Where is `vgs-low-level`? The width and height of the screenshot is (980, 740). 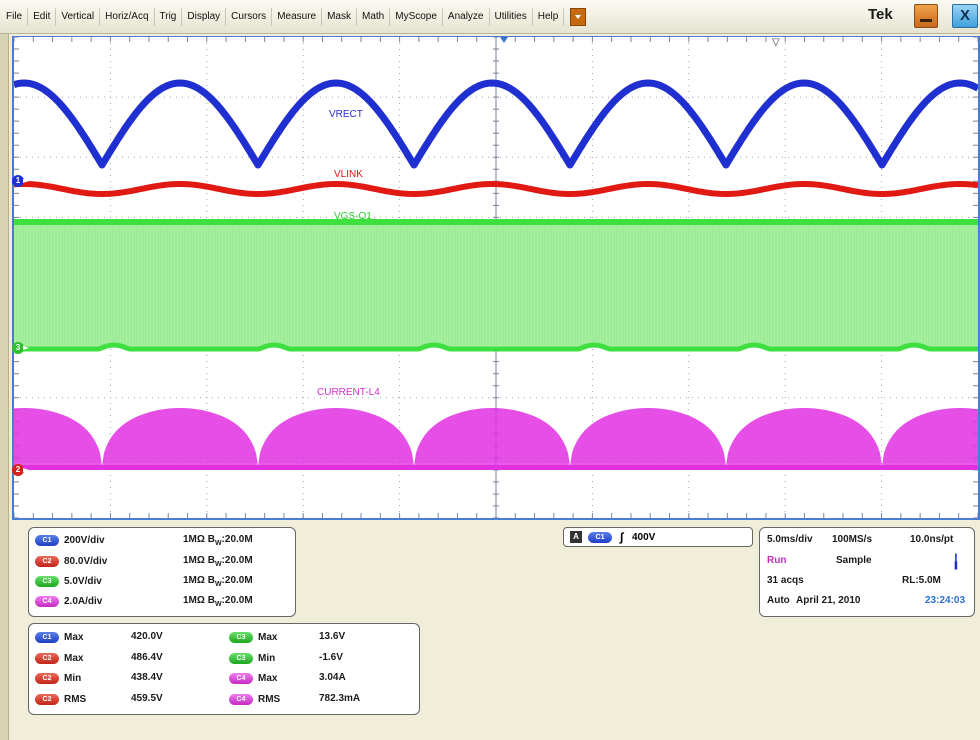
vgs-low-level is located at coordinates (496, 347).